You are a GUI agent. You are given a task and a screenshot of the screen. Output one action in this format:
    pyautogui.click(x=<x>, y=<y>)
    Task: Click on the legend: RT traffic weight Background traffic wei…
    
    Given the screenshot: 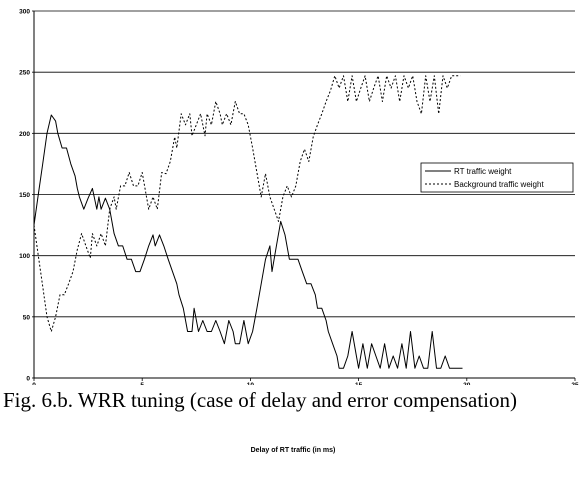 What is the action you would take?
    pyautogui.click(x=497, y=177)
    